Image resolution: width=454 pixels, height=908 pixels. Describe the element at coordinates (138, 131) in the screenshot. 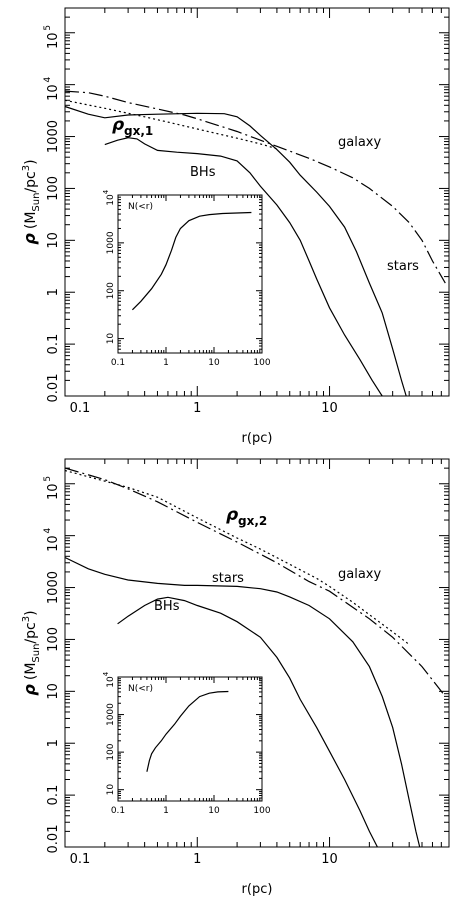

I see `annotation-rho-gx-subscript: gx,1` at that location.